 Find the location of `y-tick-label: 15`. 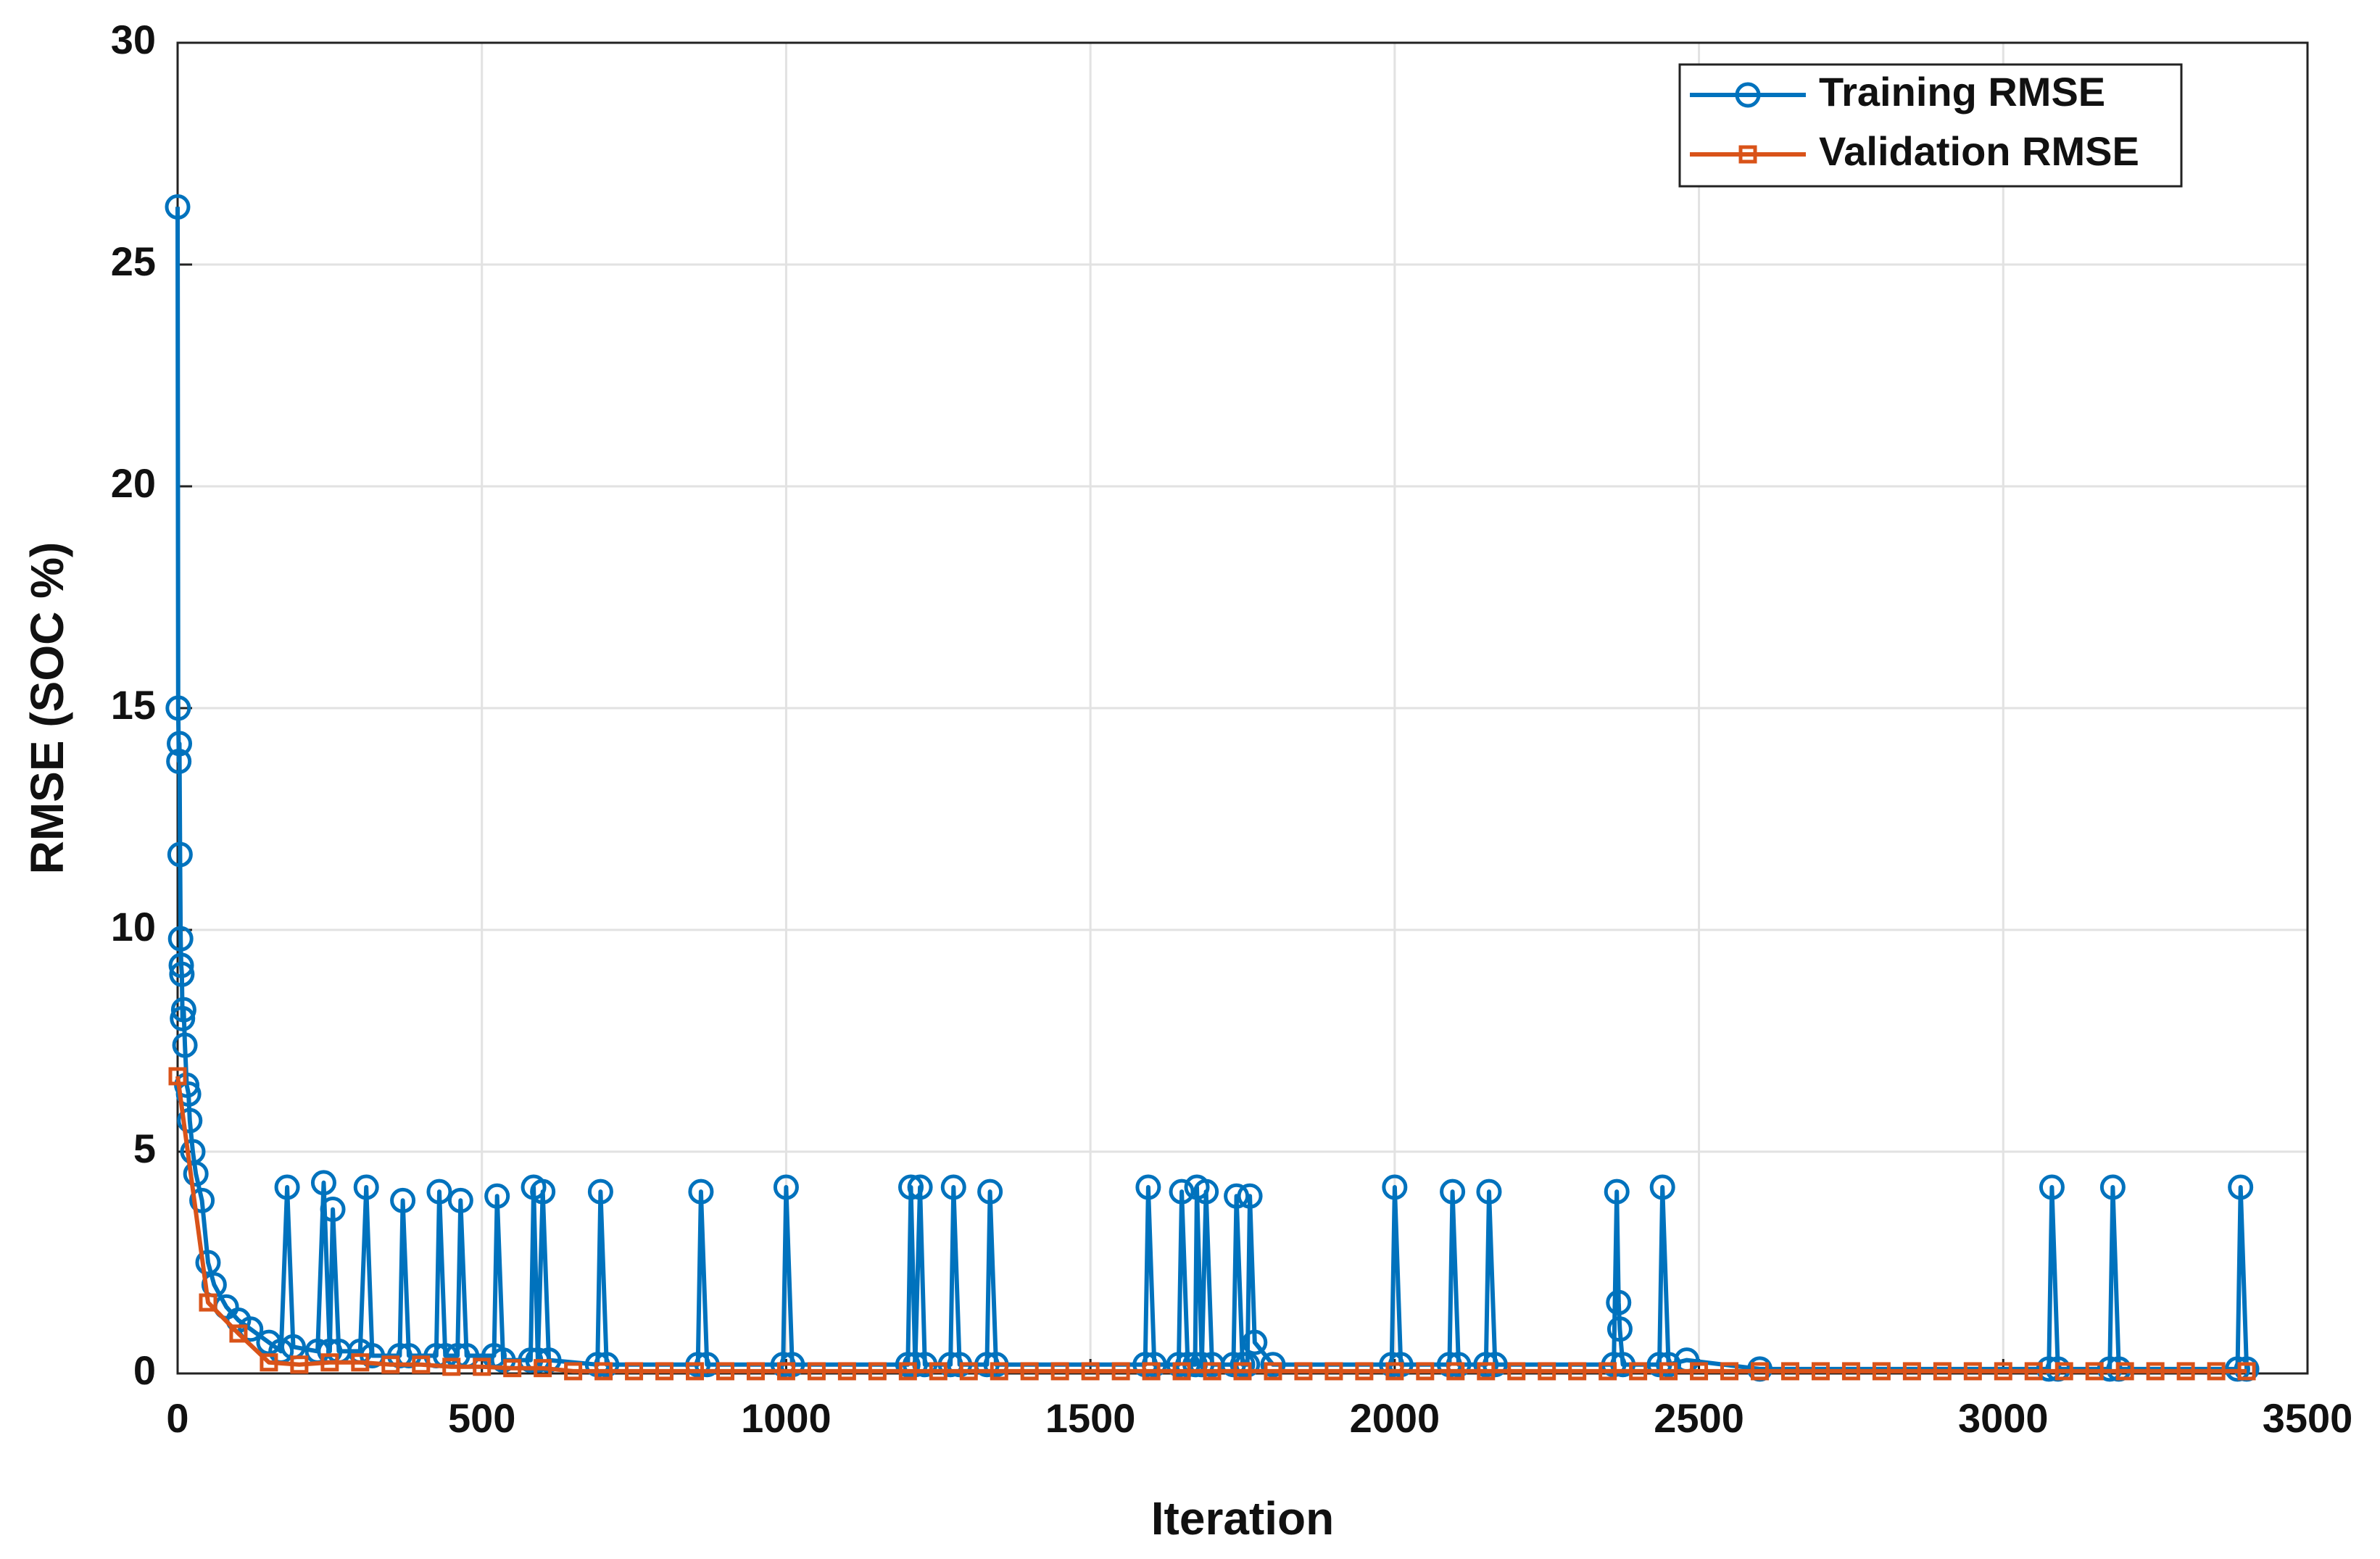

y-tick-label: 15 is located at coordinates (133, 705).